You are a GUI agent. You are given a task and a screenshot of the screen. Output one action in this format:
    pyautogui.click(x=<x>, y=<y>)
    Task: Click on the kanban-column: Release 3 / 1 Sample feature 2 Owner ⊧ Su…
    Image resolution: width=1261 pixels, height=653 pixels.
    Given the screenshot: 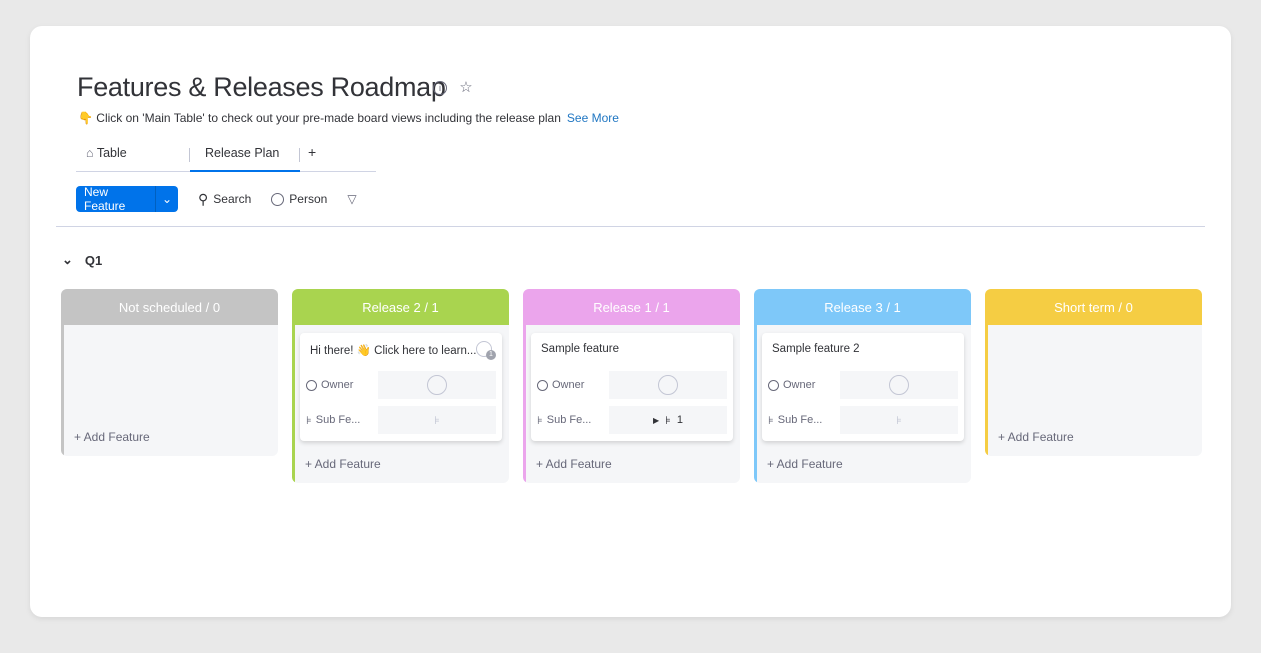 What is the action you would take?
    pyautogui.click(x=862, y=386)
    